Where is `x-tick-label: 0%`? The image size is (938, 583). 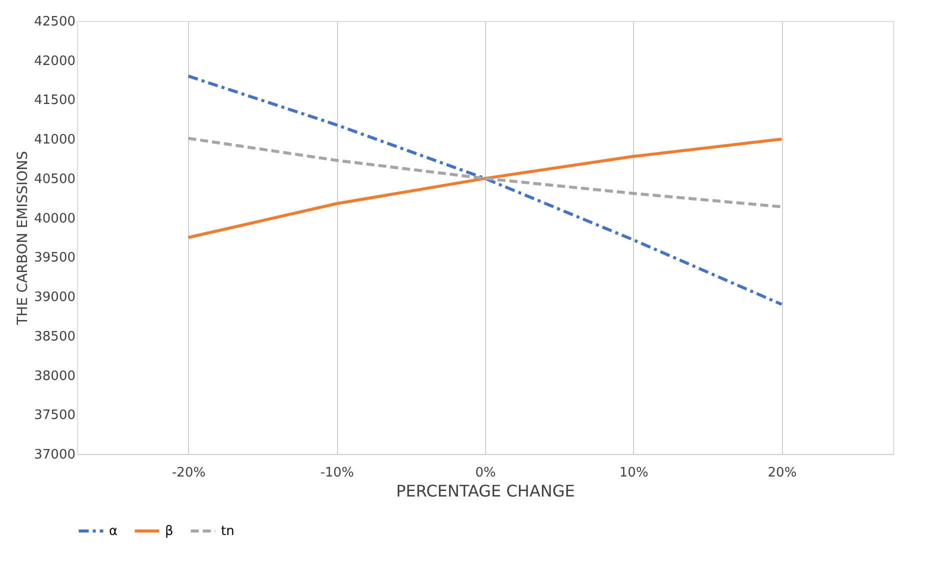
x-tick-label: 0% is located at coordinates (485, 473).